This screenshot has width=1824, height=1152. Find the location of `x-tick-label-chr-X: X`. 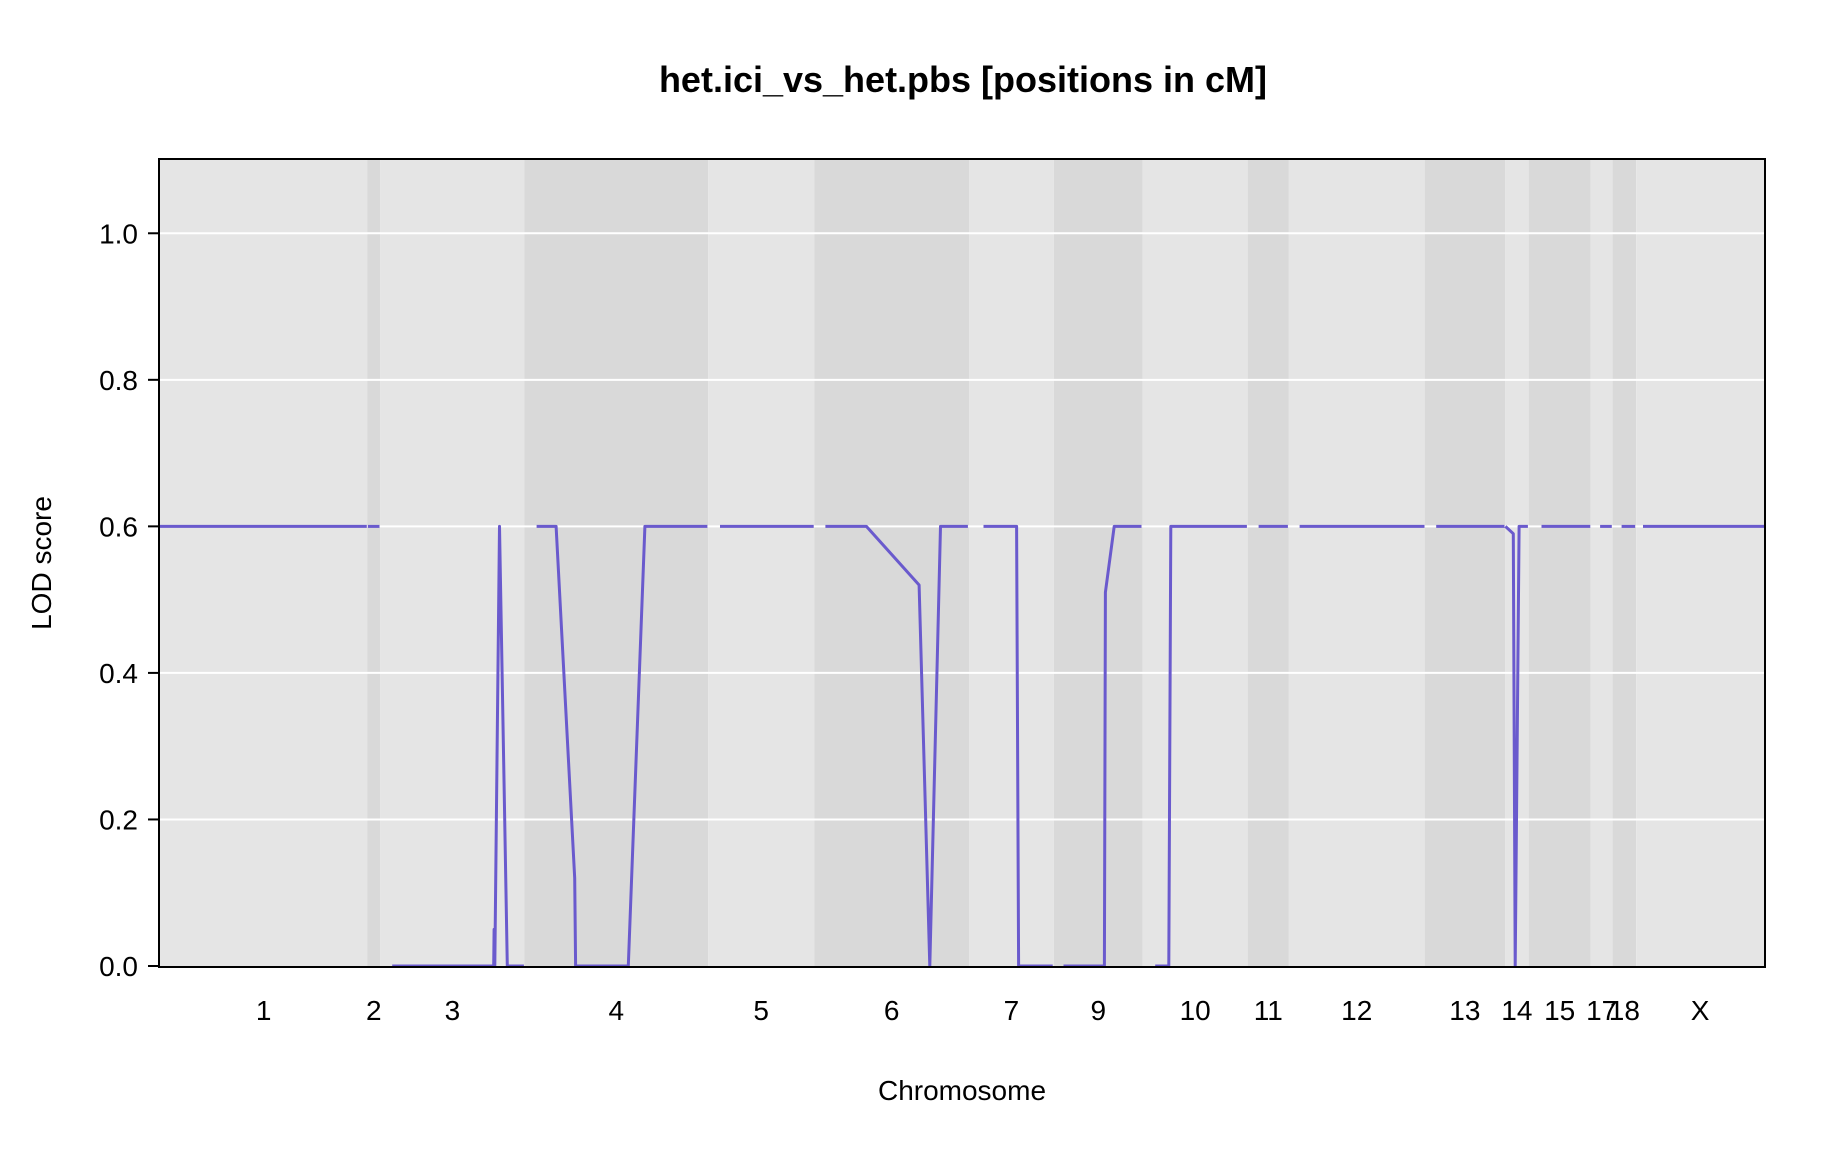

x-tick-label-chr-X: X is located at coordinates (1700, 1010).